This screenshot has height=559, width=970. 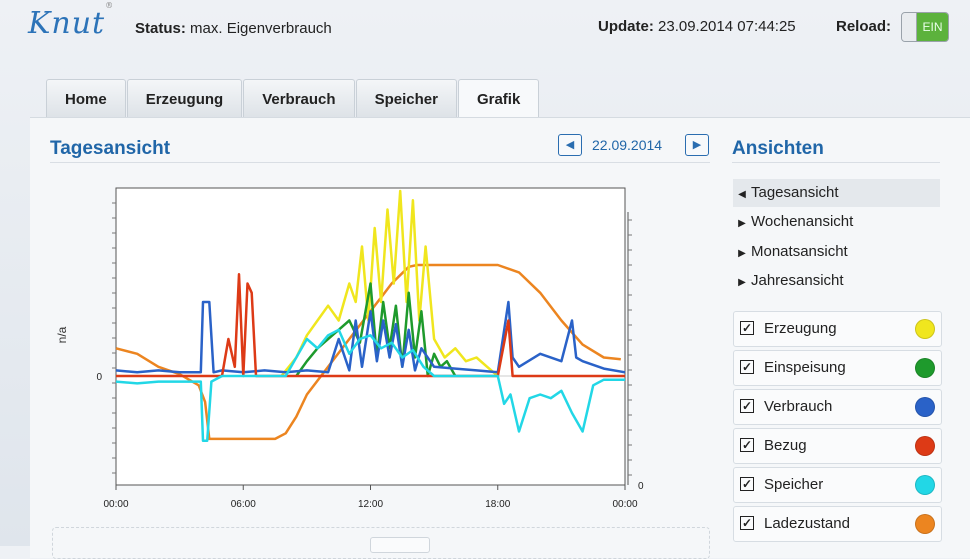 I want to click on view-label: Tagesansicht, so click(x=795, y=192).